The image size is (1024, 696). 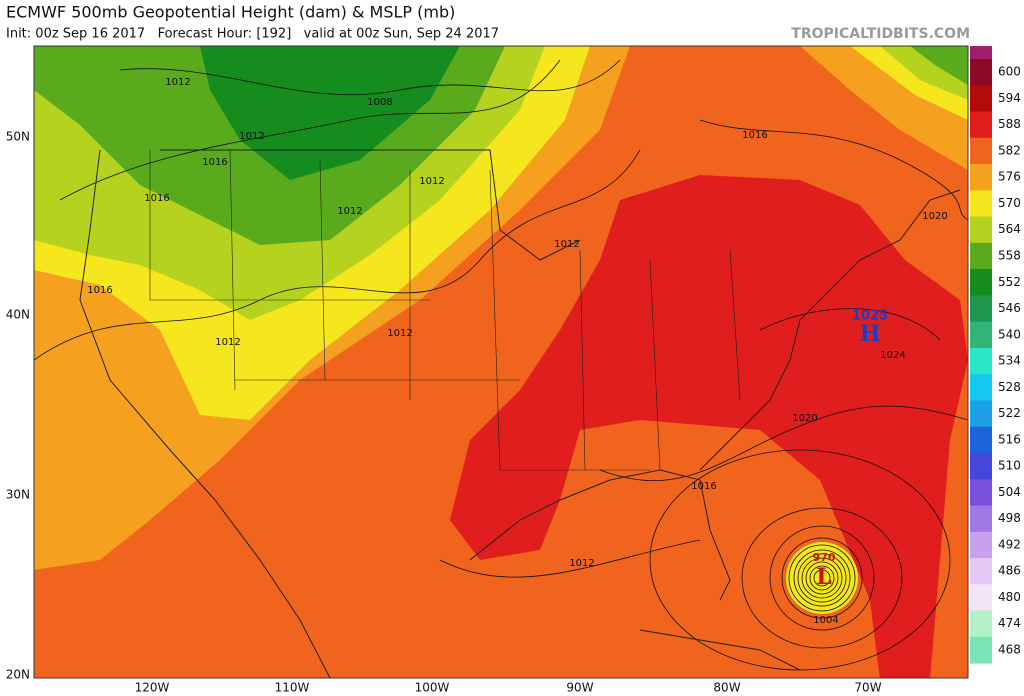 I want to click on latitude-label: 50N, so click(x=18, y=137).